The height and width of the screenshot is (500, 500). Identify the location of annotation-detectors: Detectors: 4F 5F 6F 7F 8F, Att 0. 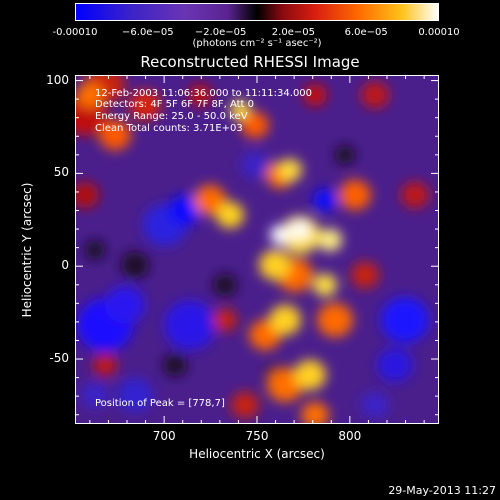
(175, 104).